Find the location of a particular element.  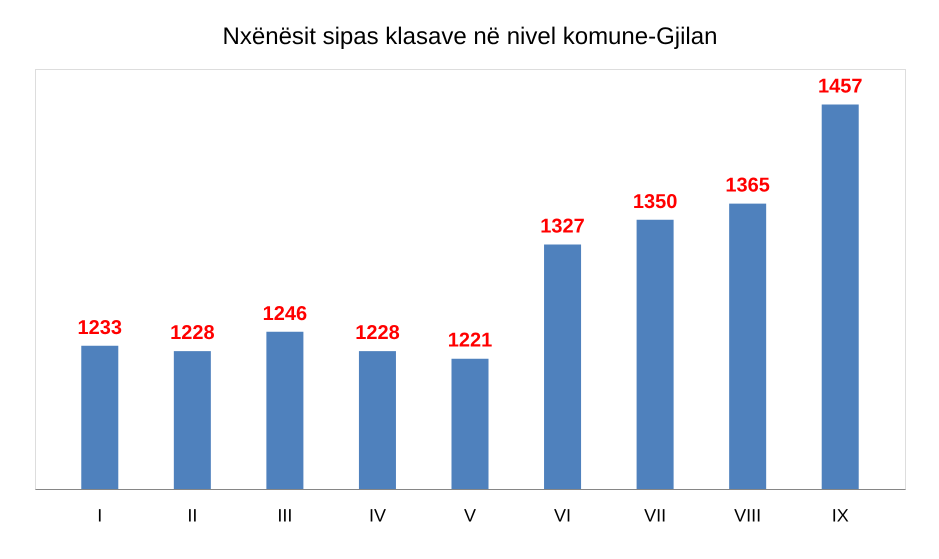

x-tick-label: I is located at coordinates (99, 516).